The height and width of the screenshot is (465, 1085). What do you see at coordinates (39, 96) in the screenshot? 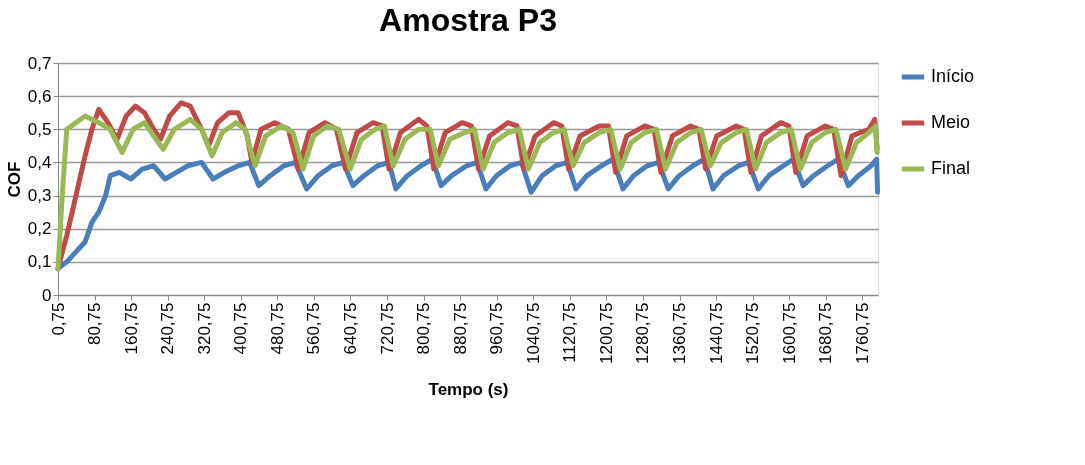
I see `y-tick-label: 0,6` at bounding box center [39, 96].